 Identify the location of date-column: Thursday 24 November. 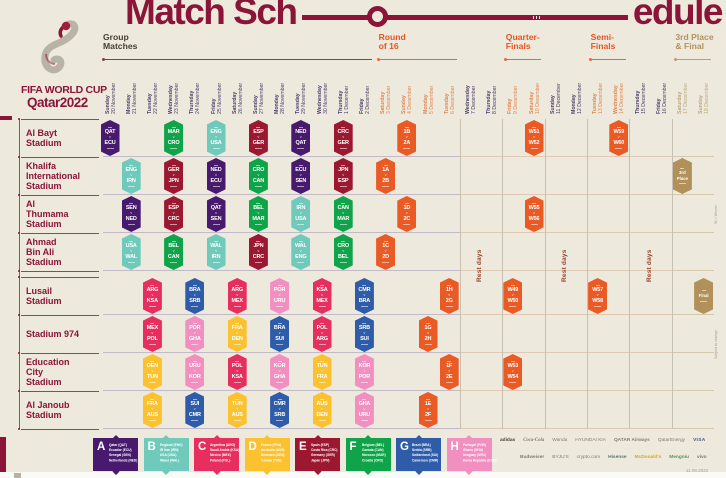
(195, 98).